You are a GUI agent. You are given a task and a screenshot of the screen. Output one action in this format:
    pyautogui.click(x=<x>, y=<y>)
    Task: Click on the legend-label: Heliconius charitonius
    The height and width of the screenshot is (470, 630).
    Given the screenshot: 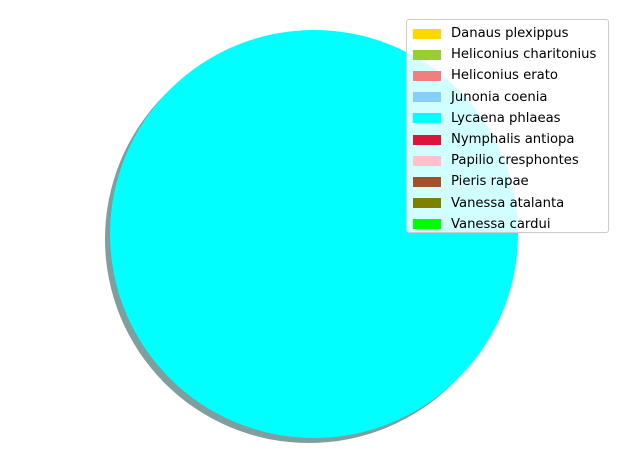 What is the action you would take?
    pyautogui.click(x=524, y=55)
    